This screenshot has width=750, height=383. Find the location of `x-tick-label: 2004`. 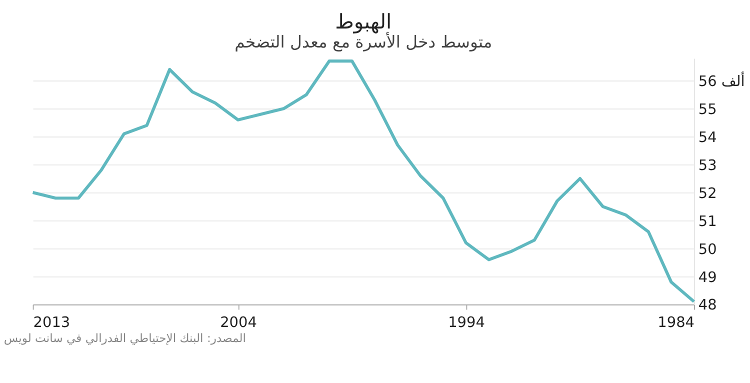

x-tick-label: 2004 is located at coordinates (238, 323).